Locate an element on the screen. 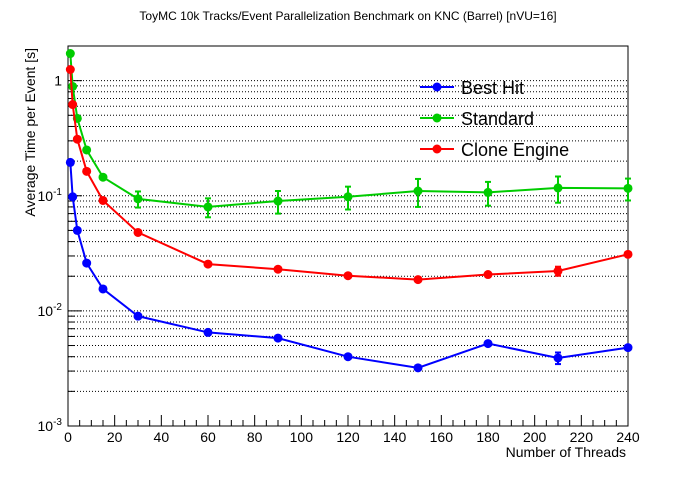  legend-item: Best Hit is located at coordinates (472, 88).